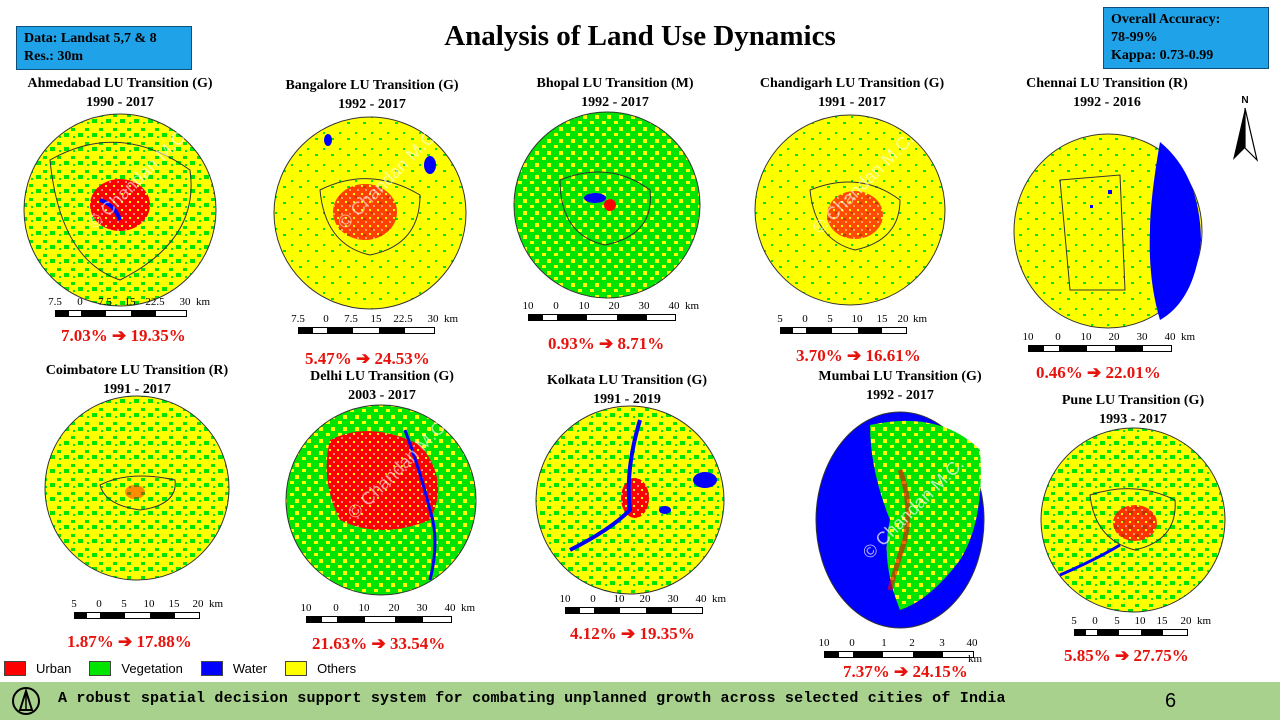  I want to click on north-arrow-icon: N, so click(1245, 128).